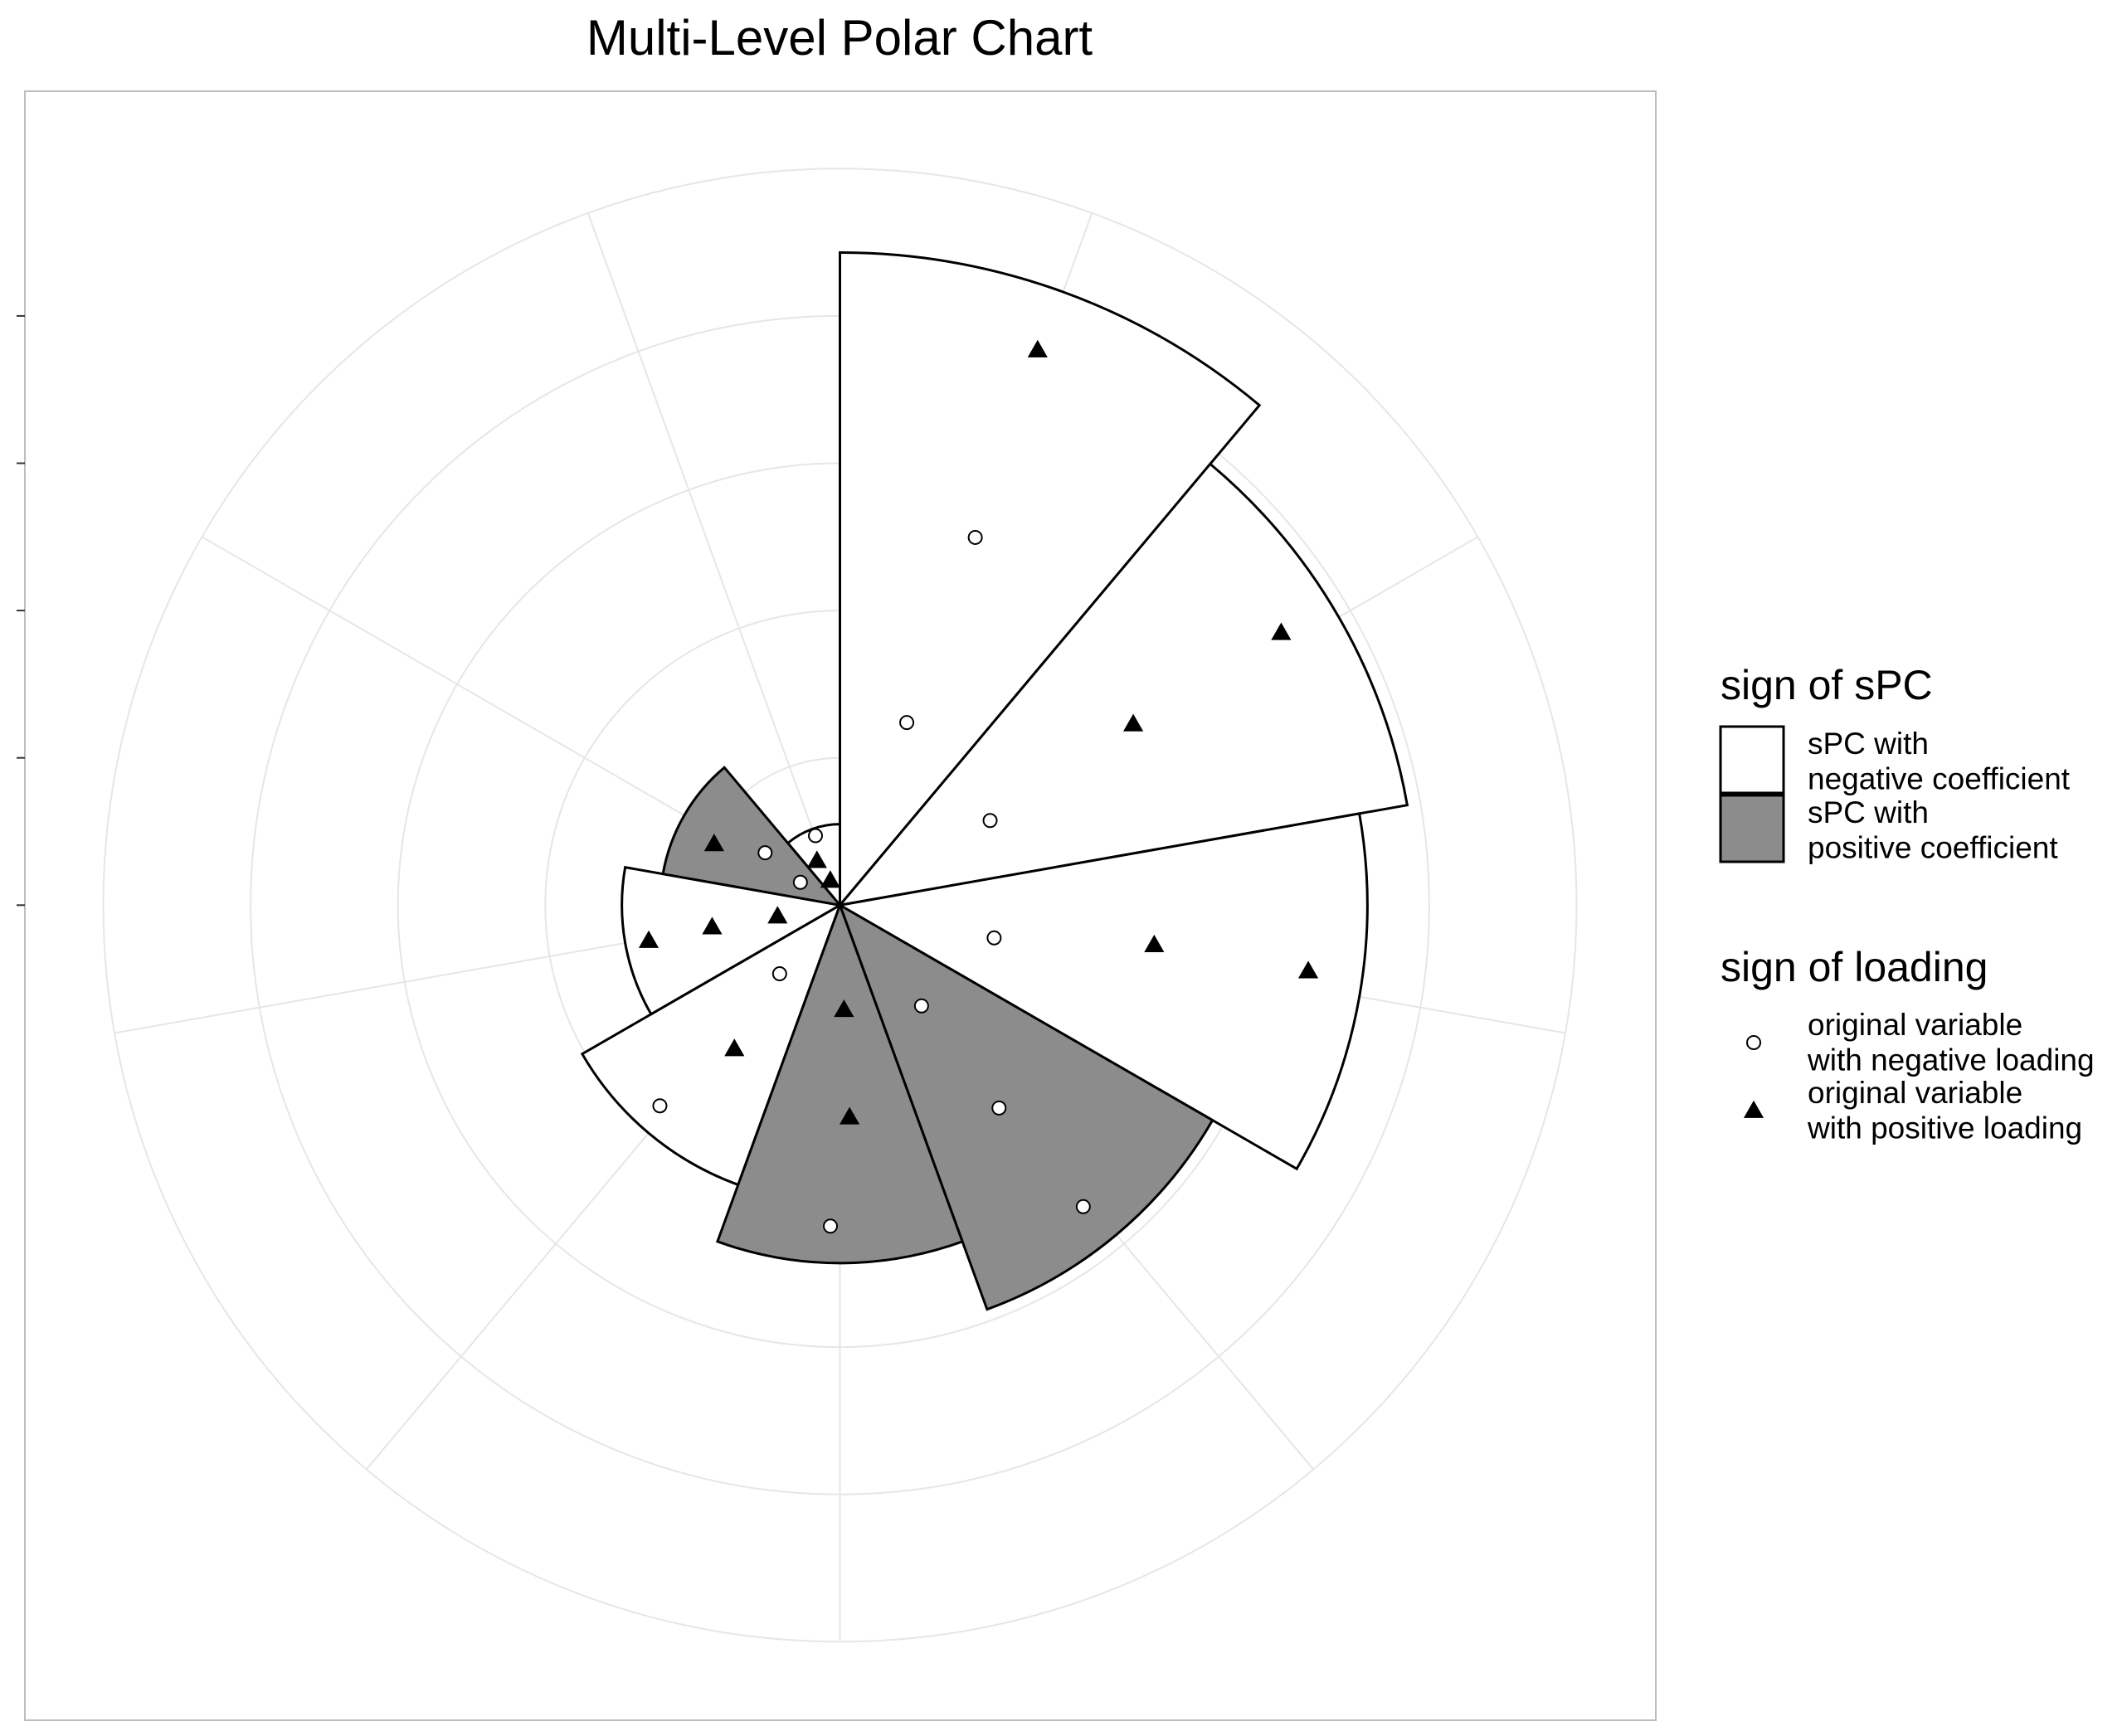 This screenshot has height=1736, width=2127. What do you see at coordinates (1854, 967) in the screenshot?
I see `legend-title: sign of loading` at bounding box center [1854, 967].